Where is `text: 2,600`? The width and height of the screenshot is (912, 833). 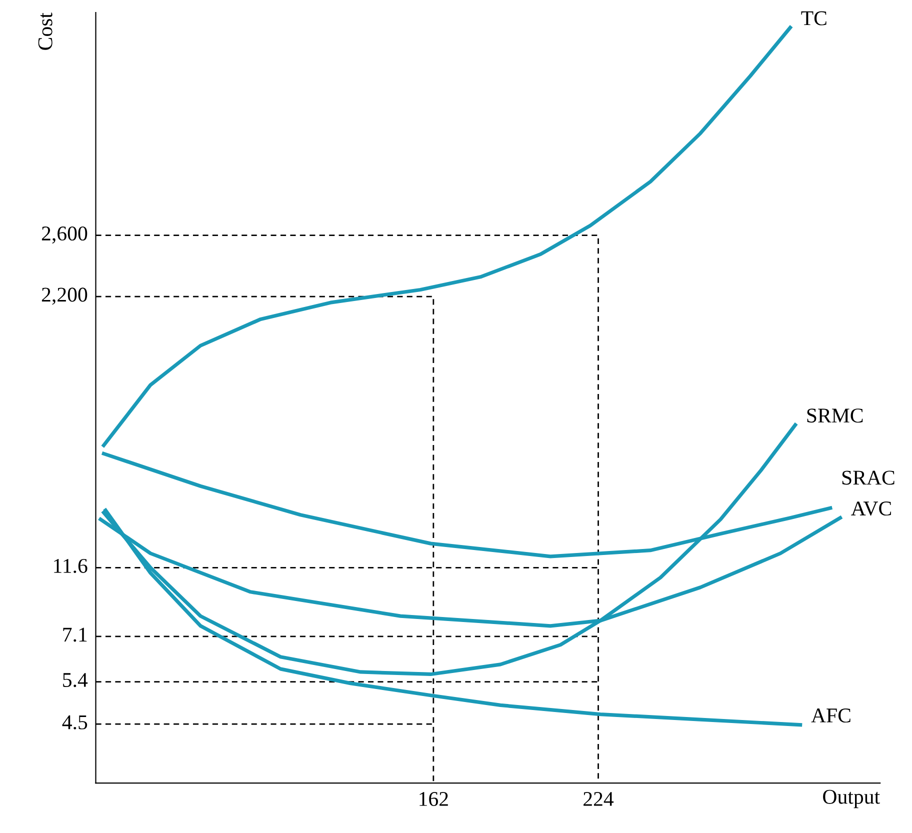 text: 2,600 is located at coordinates (65, 235).